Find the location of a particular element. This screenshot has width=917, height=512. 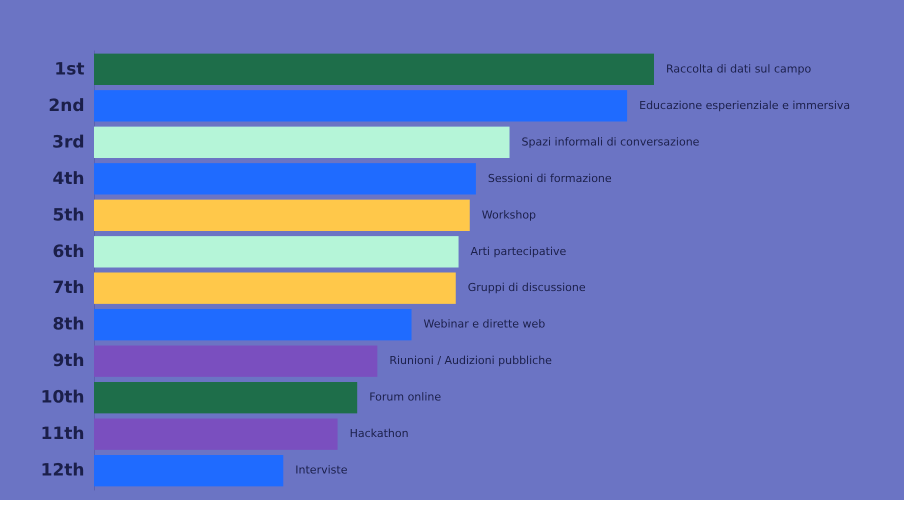

annotation: Interviste is located at coordinates (321, 470).